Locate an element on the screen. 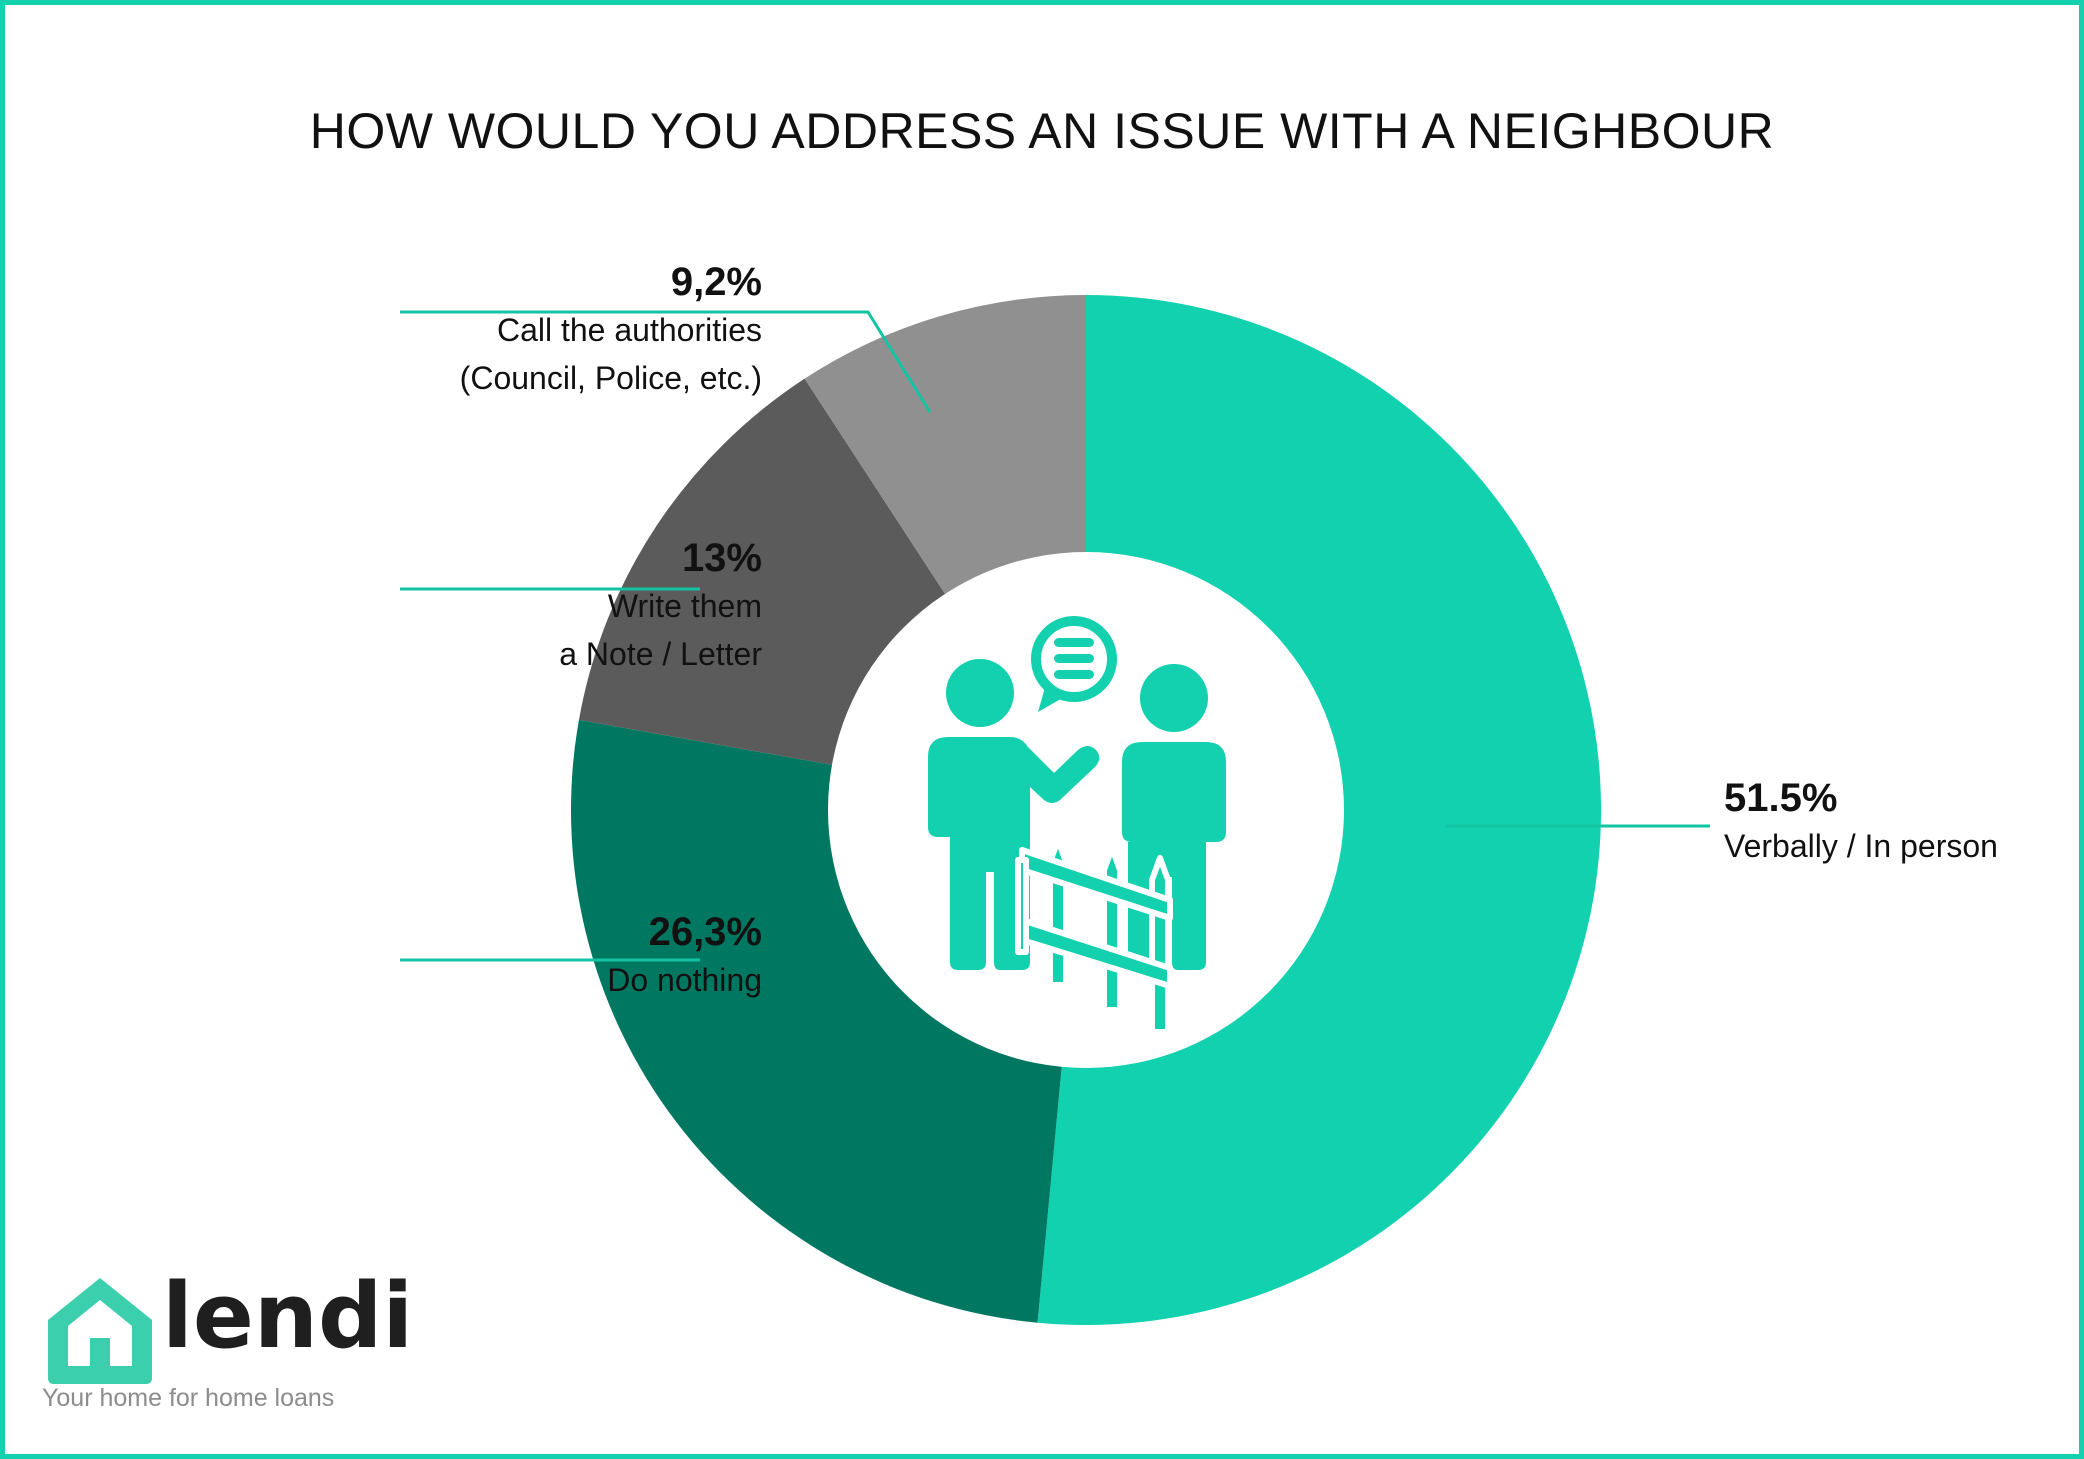 The image size is (2084, 1459). fence-icon is located at coordinates (1094, 936).